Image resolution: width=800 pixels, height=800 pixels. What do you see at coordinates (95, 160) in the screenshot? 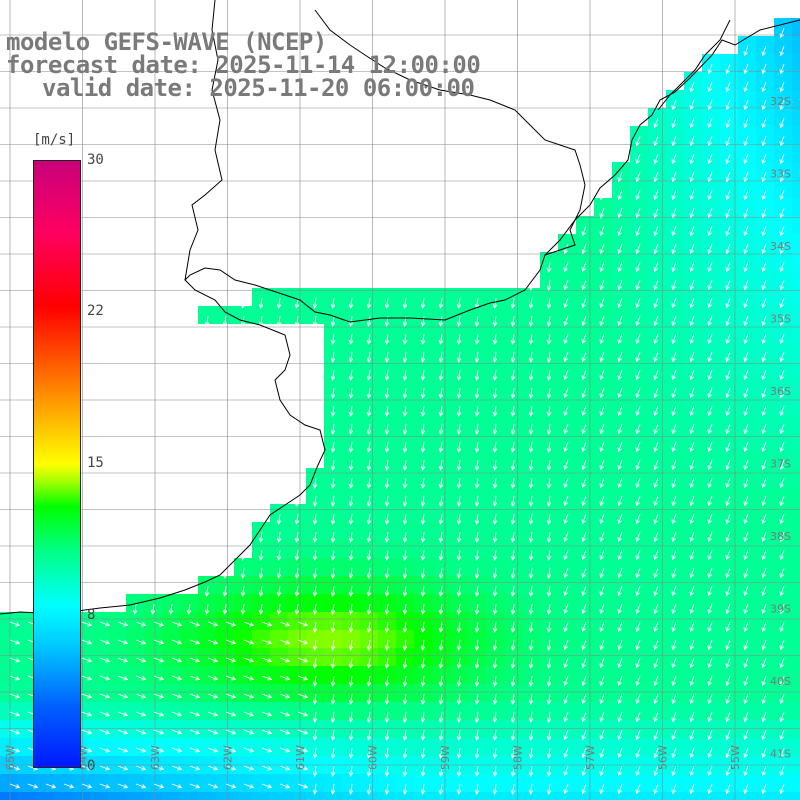
I see `colorbar-tick-30: 30` at bounding box center [95, 160].